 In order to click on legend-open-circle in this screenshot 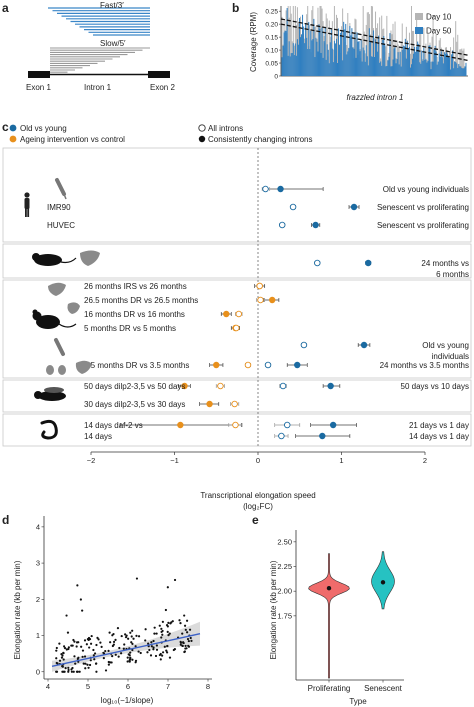, I will do `click(202, 128)`.